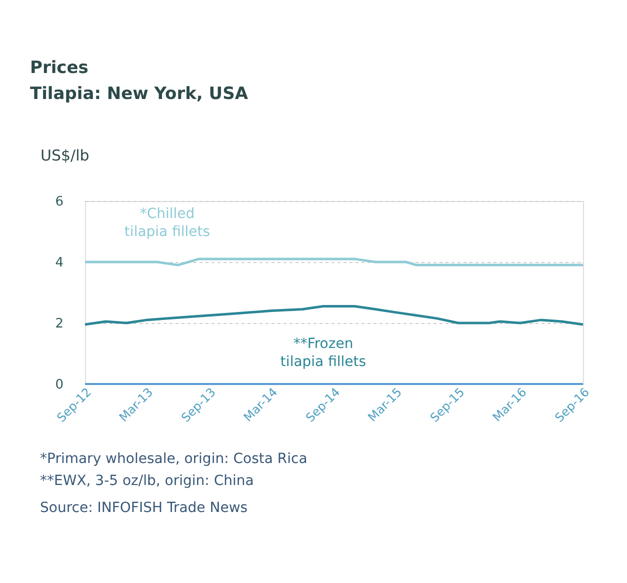 Image resolution: width=627 pixels, height=583 pixels. Describe the element at coordinates (59, 68) in the screenshot. I see `chart-title: Prices` at that location.